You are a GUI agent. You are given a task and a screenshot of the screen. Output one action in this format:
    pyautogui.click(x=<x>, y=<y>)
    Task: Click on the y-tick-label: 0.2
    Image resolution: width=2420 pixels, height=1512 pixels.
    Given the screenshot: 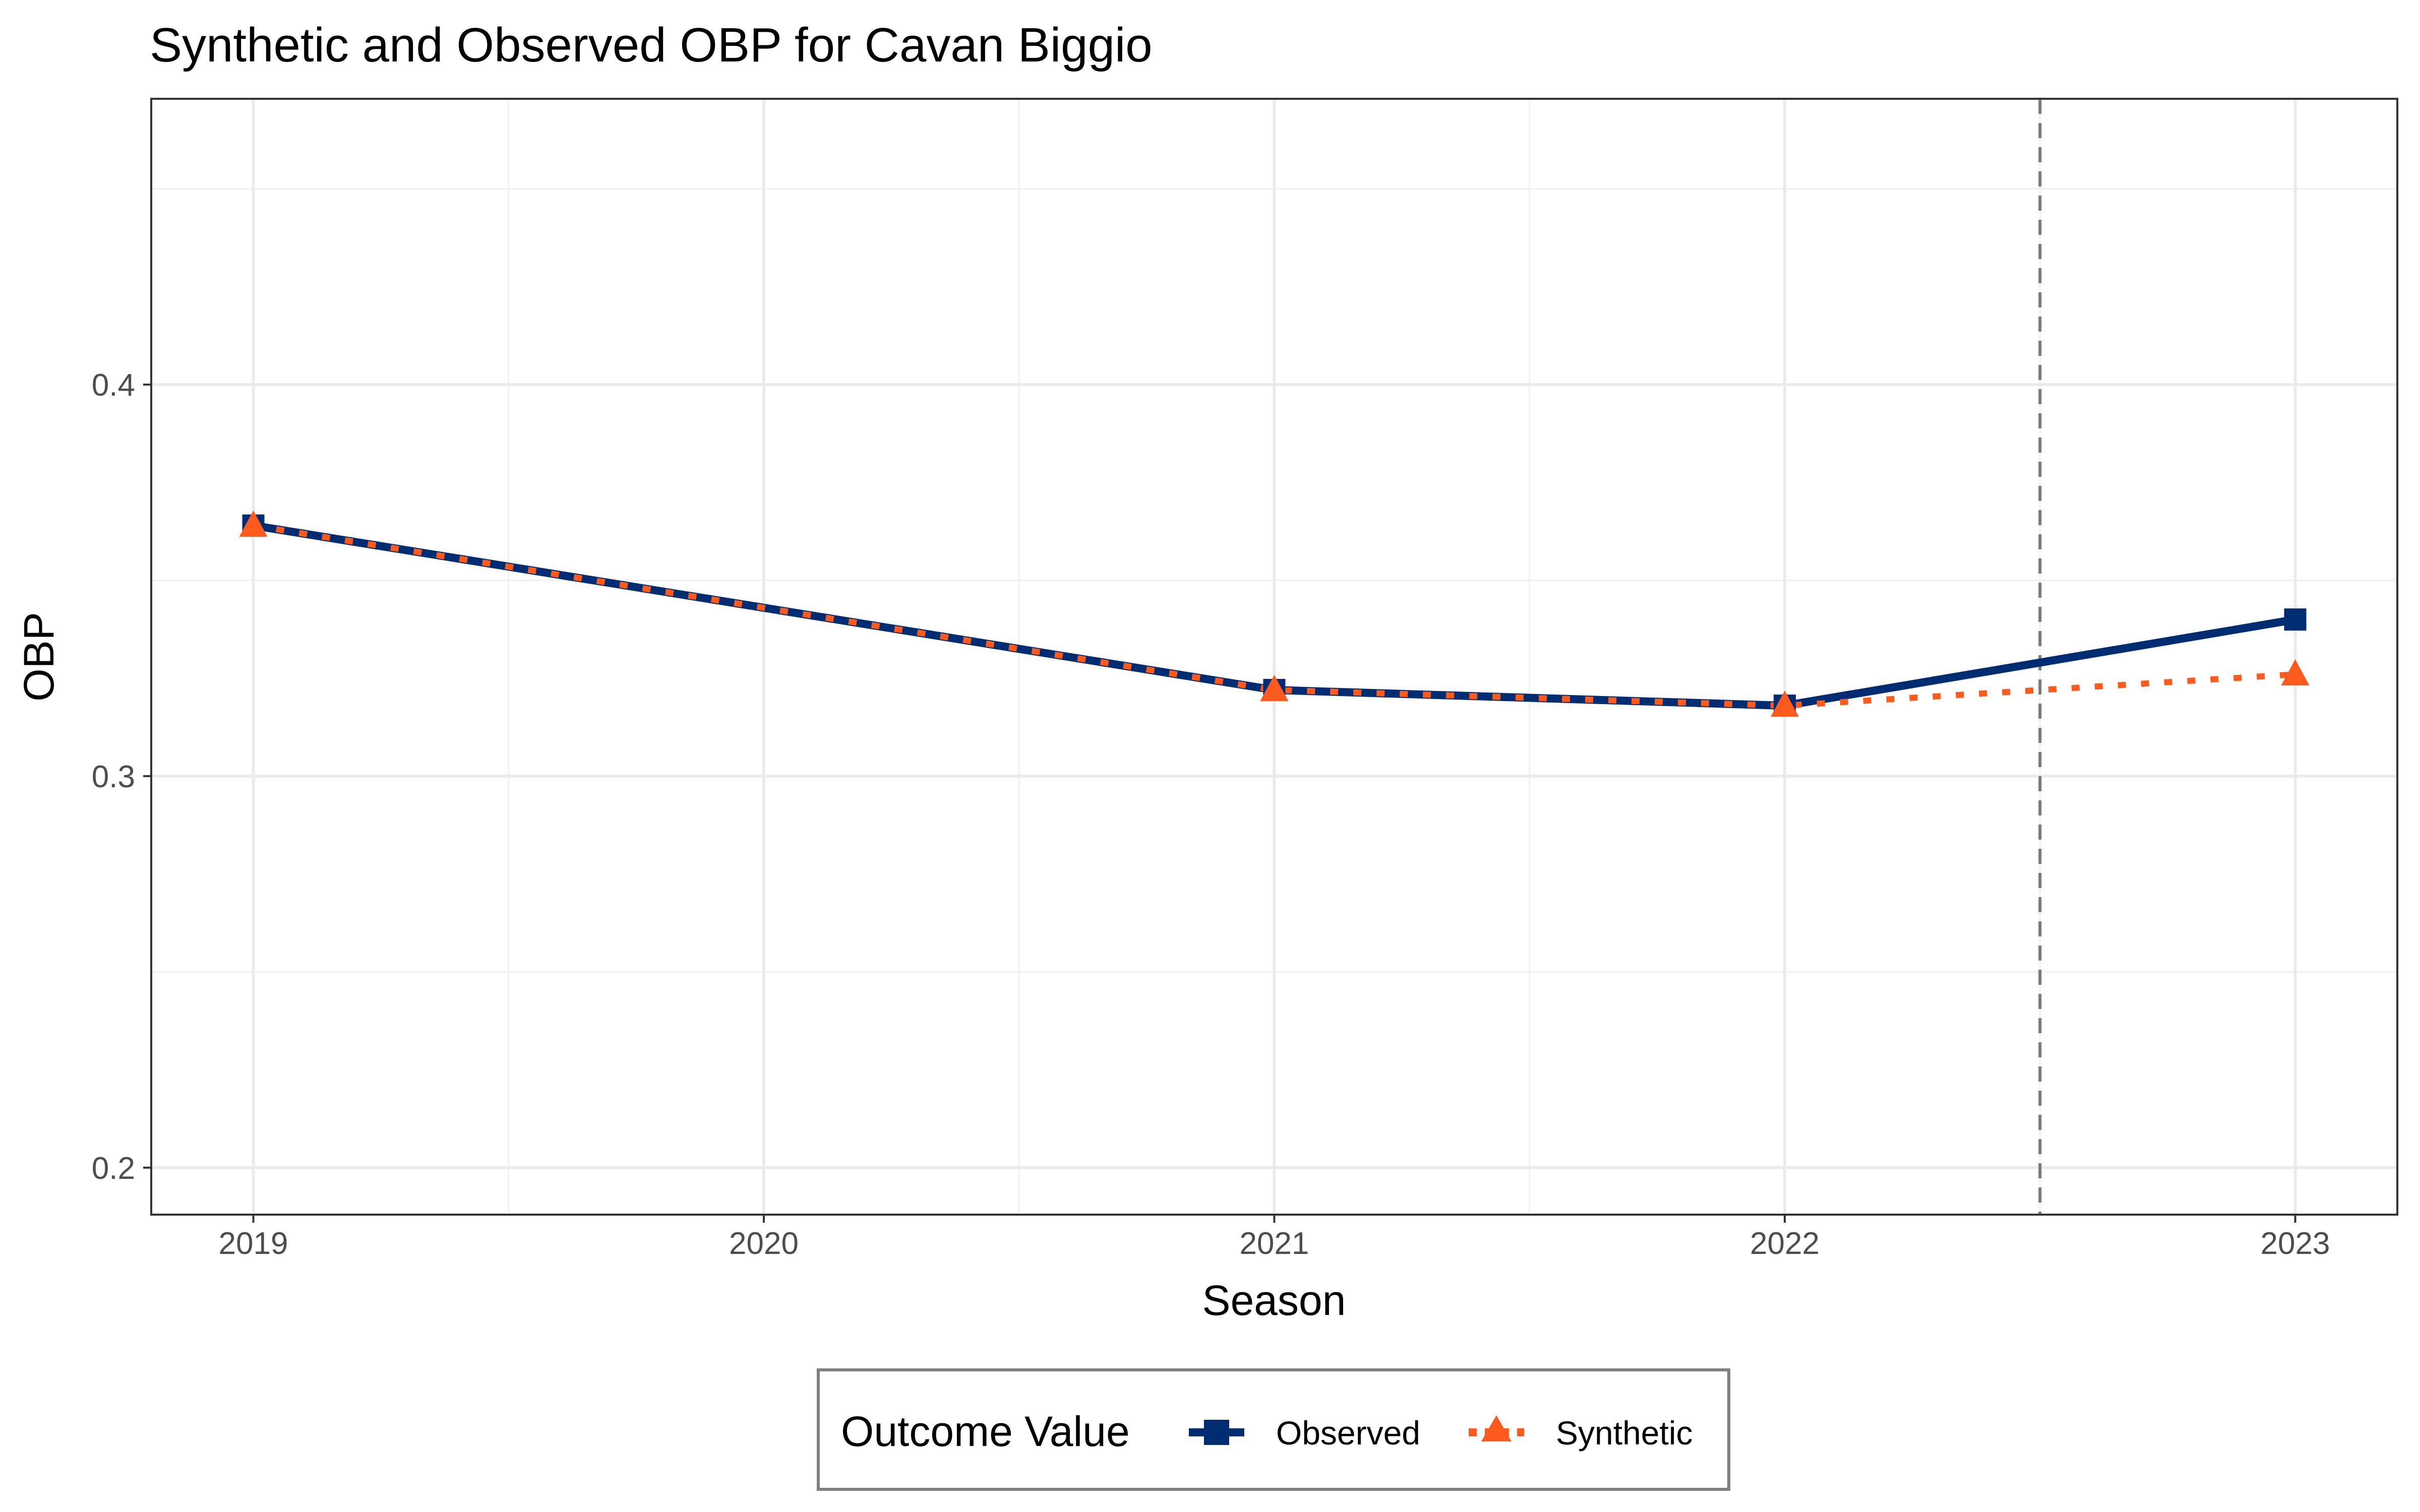 What is the action you would take?
    pyautogui.click(x=113, y=1169)
    